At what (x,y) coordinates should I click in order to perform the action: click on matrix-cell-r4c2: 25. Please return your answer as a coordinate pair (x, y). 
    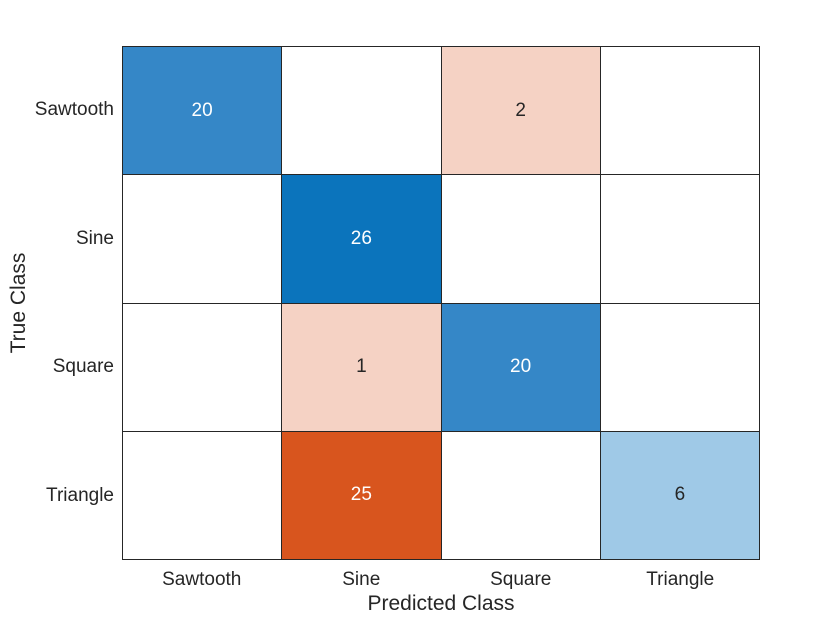
    Looking at the image, I should click on (361, 495).